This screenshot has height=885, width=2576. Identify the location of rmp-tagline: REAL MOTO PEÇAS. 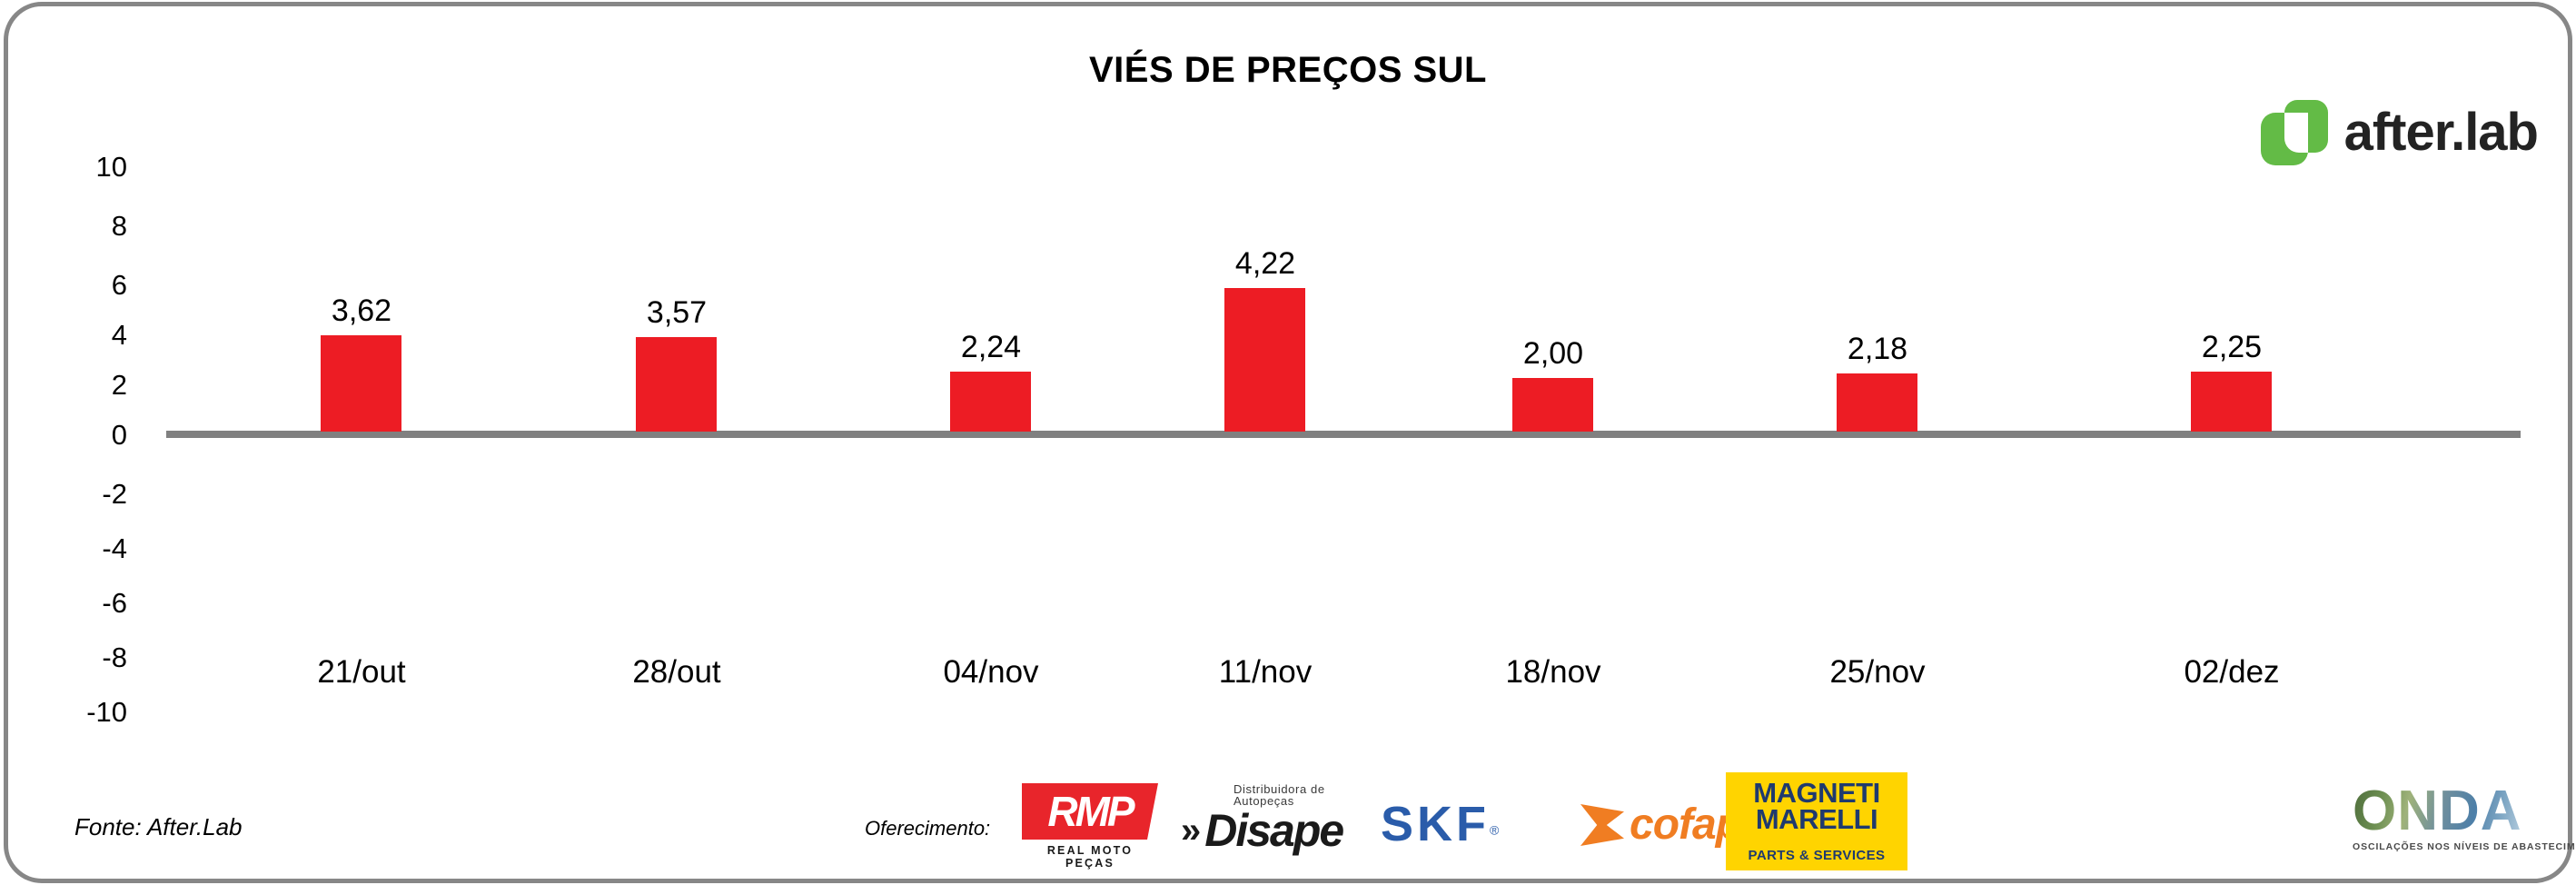
(1090, 857).